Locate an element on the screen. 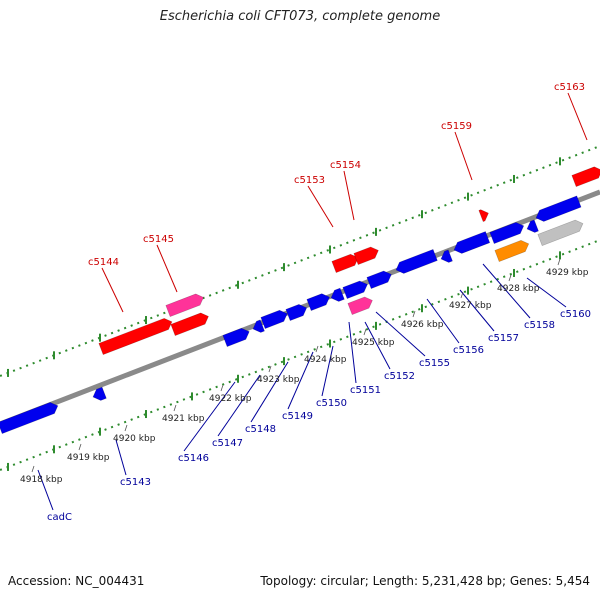 The width and height of the screenshot is (600, 600). scale-label: 4927 kbp is located at coordinates (470, 306).